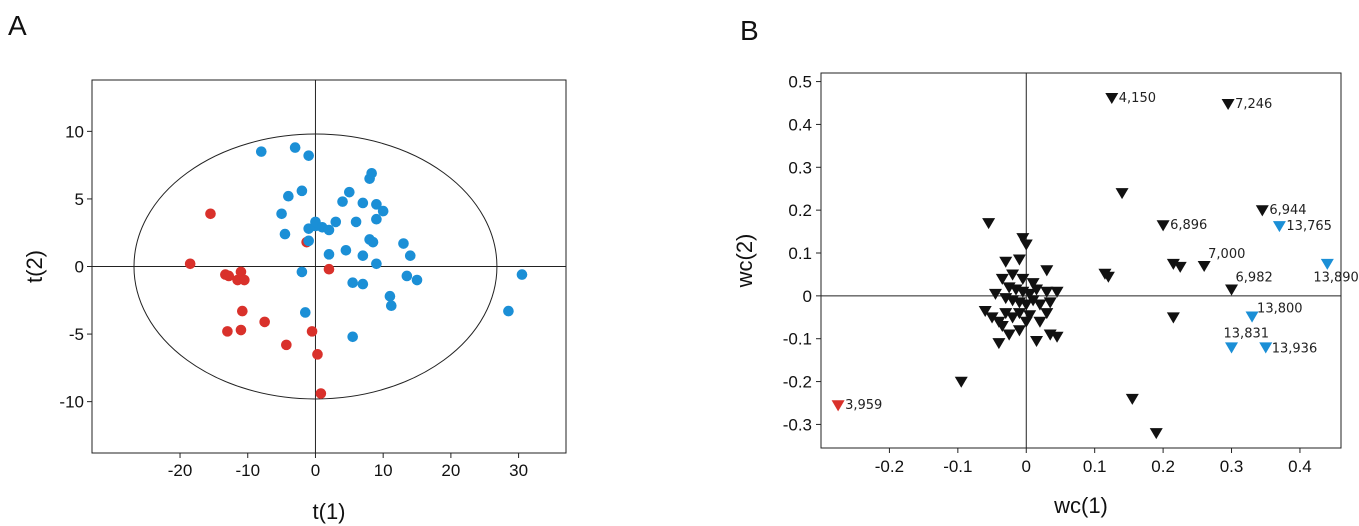  I want to click on y-axis-title-b: wc(2), so click(744, 261).